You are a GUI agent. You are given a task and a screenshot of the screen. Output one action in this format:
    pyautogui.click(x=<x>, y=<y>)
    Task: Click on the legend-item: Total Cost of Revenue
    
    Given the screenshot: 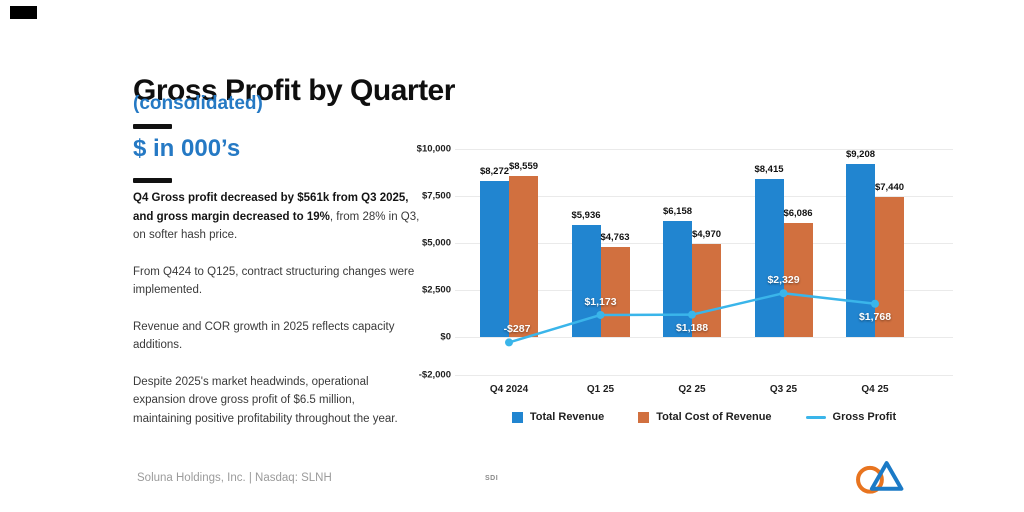 What is the action you would take?
    pyautogui.click(x=705, y=417)
    